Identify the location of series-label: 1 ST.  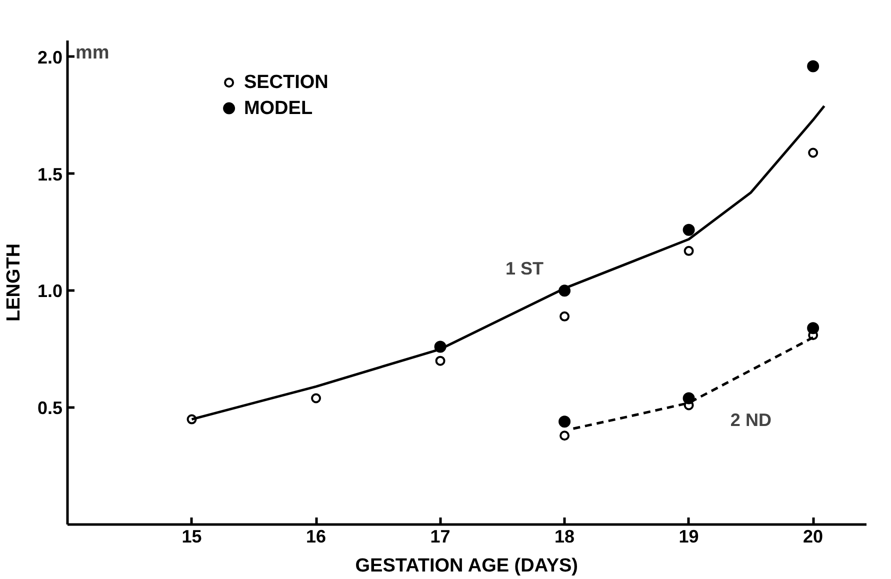
(525, 268).